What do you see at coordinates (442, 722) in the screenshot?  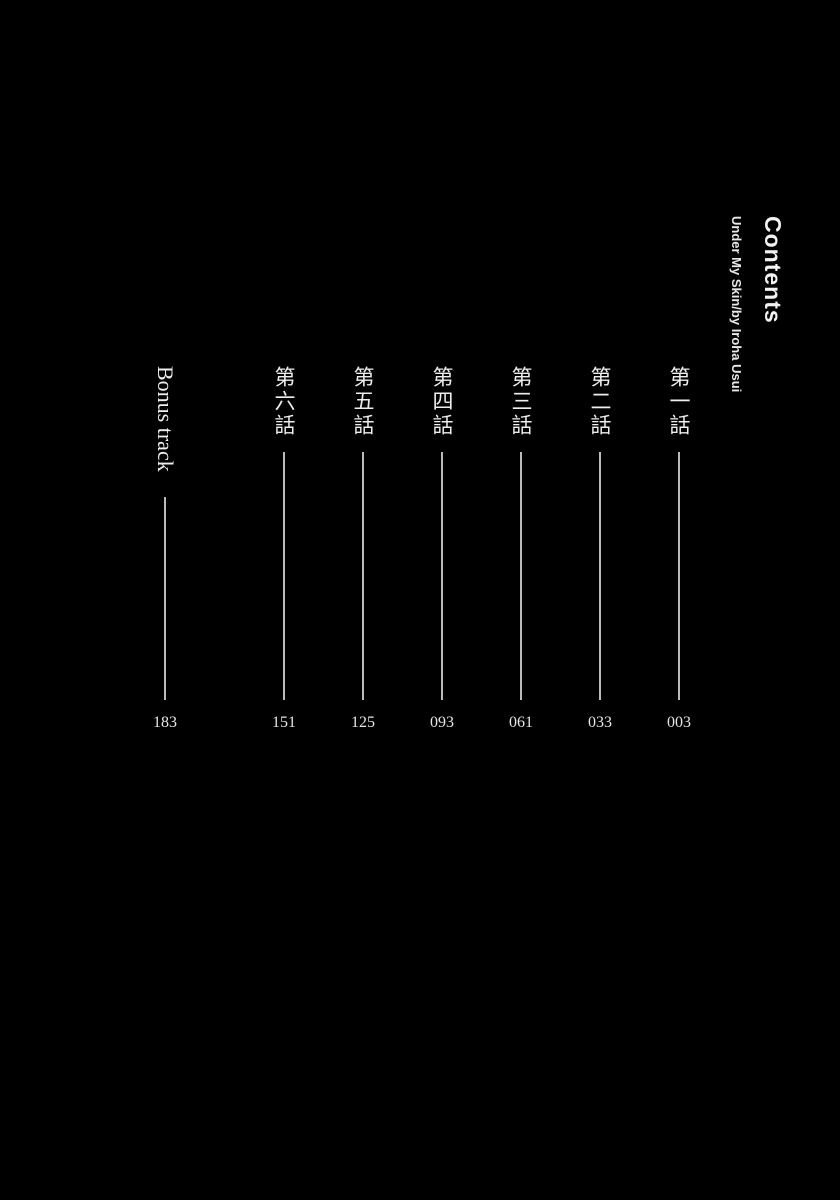 I see `entry-page-number: 093` at bounding box center [442, 722].